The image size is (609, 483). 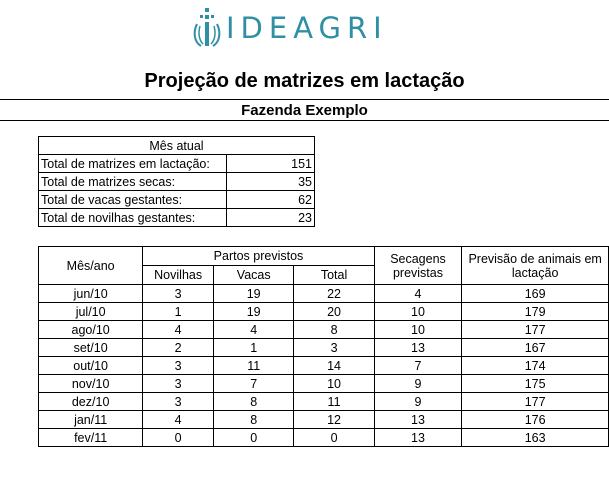 I want to click on table-row: Total de novilhas gestantes: 23, so click(x=176, y=217).